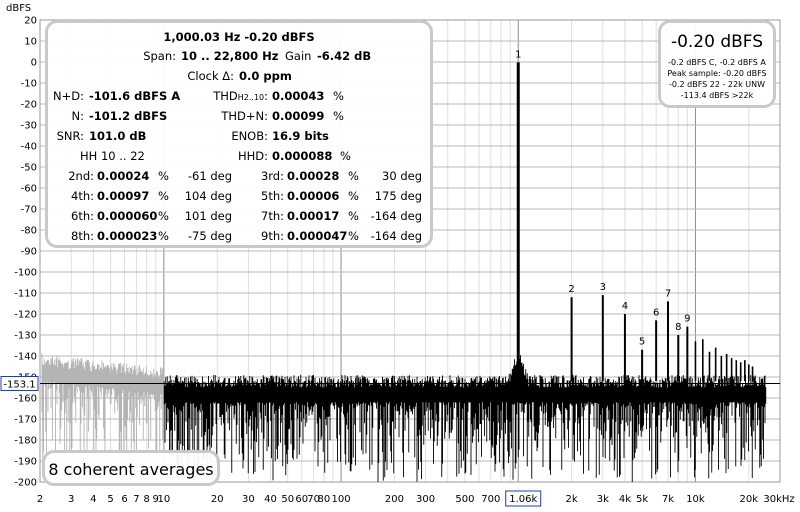 This screenshot has height=512, width=800. What do you see at coordinates (82, 236) in the screenshot?
I see `harmonic-label: 8th:` at bounding box center [82, 236].